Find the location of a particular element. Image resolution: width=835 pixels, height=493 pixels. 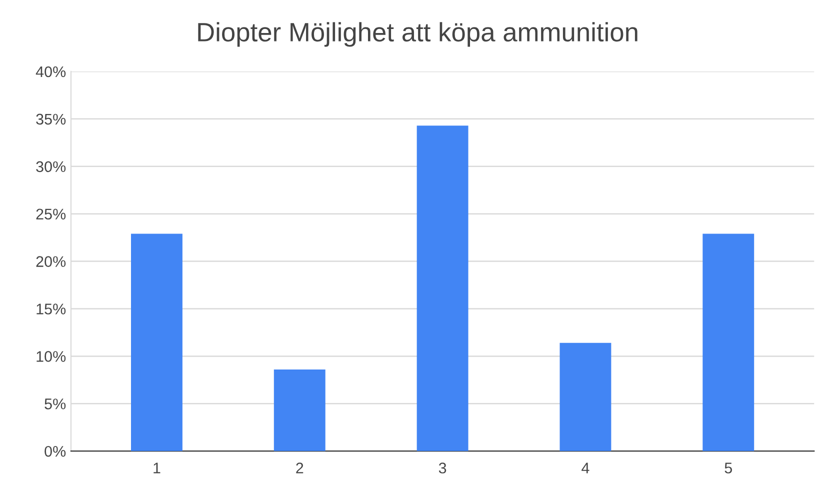

y-tick-label: 30% is located at coordinates (51, 166).